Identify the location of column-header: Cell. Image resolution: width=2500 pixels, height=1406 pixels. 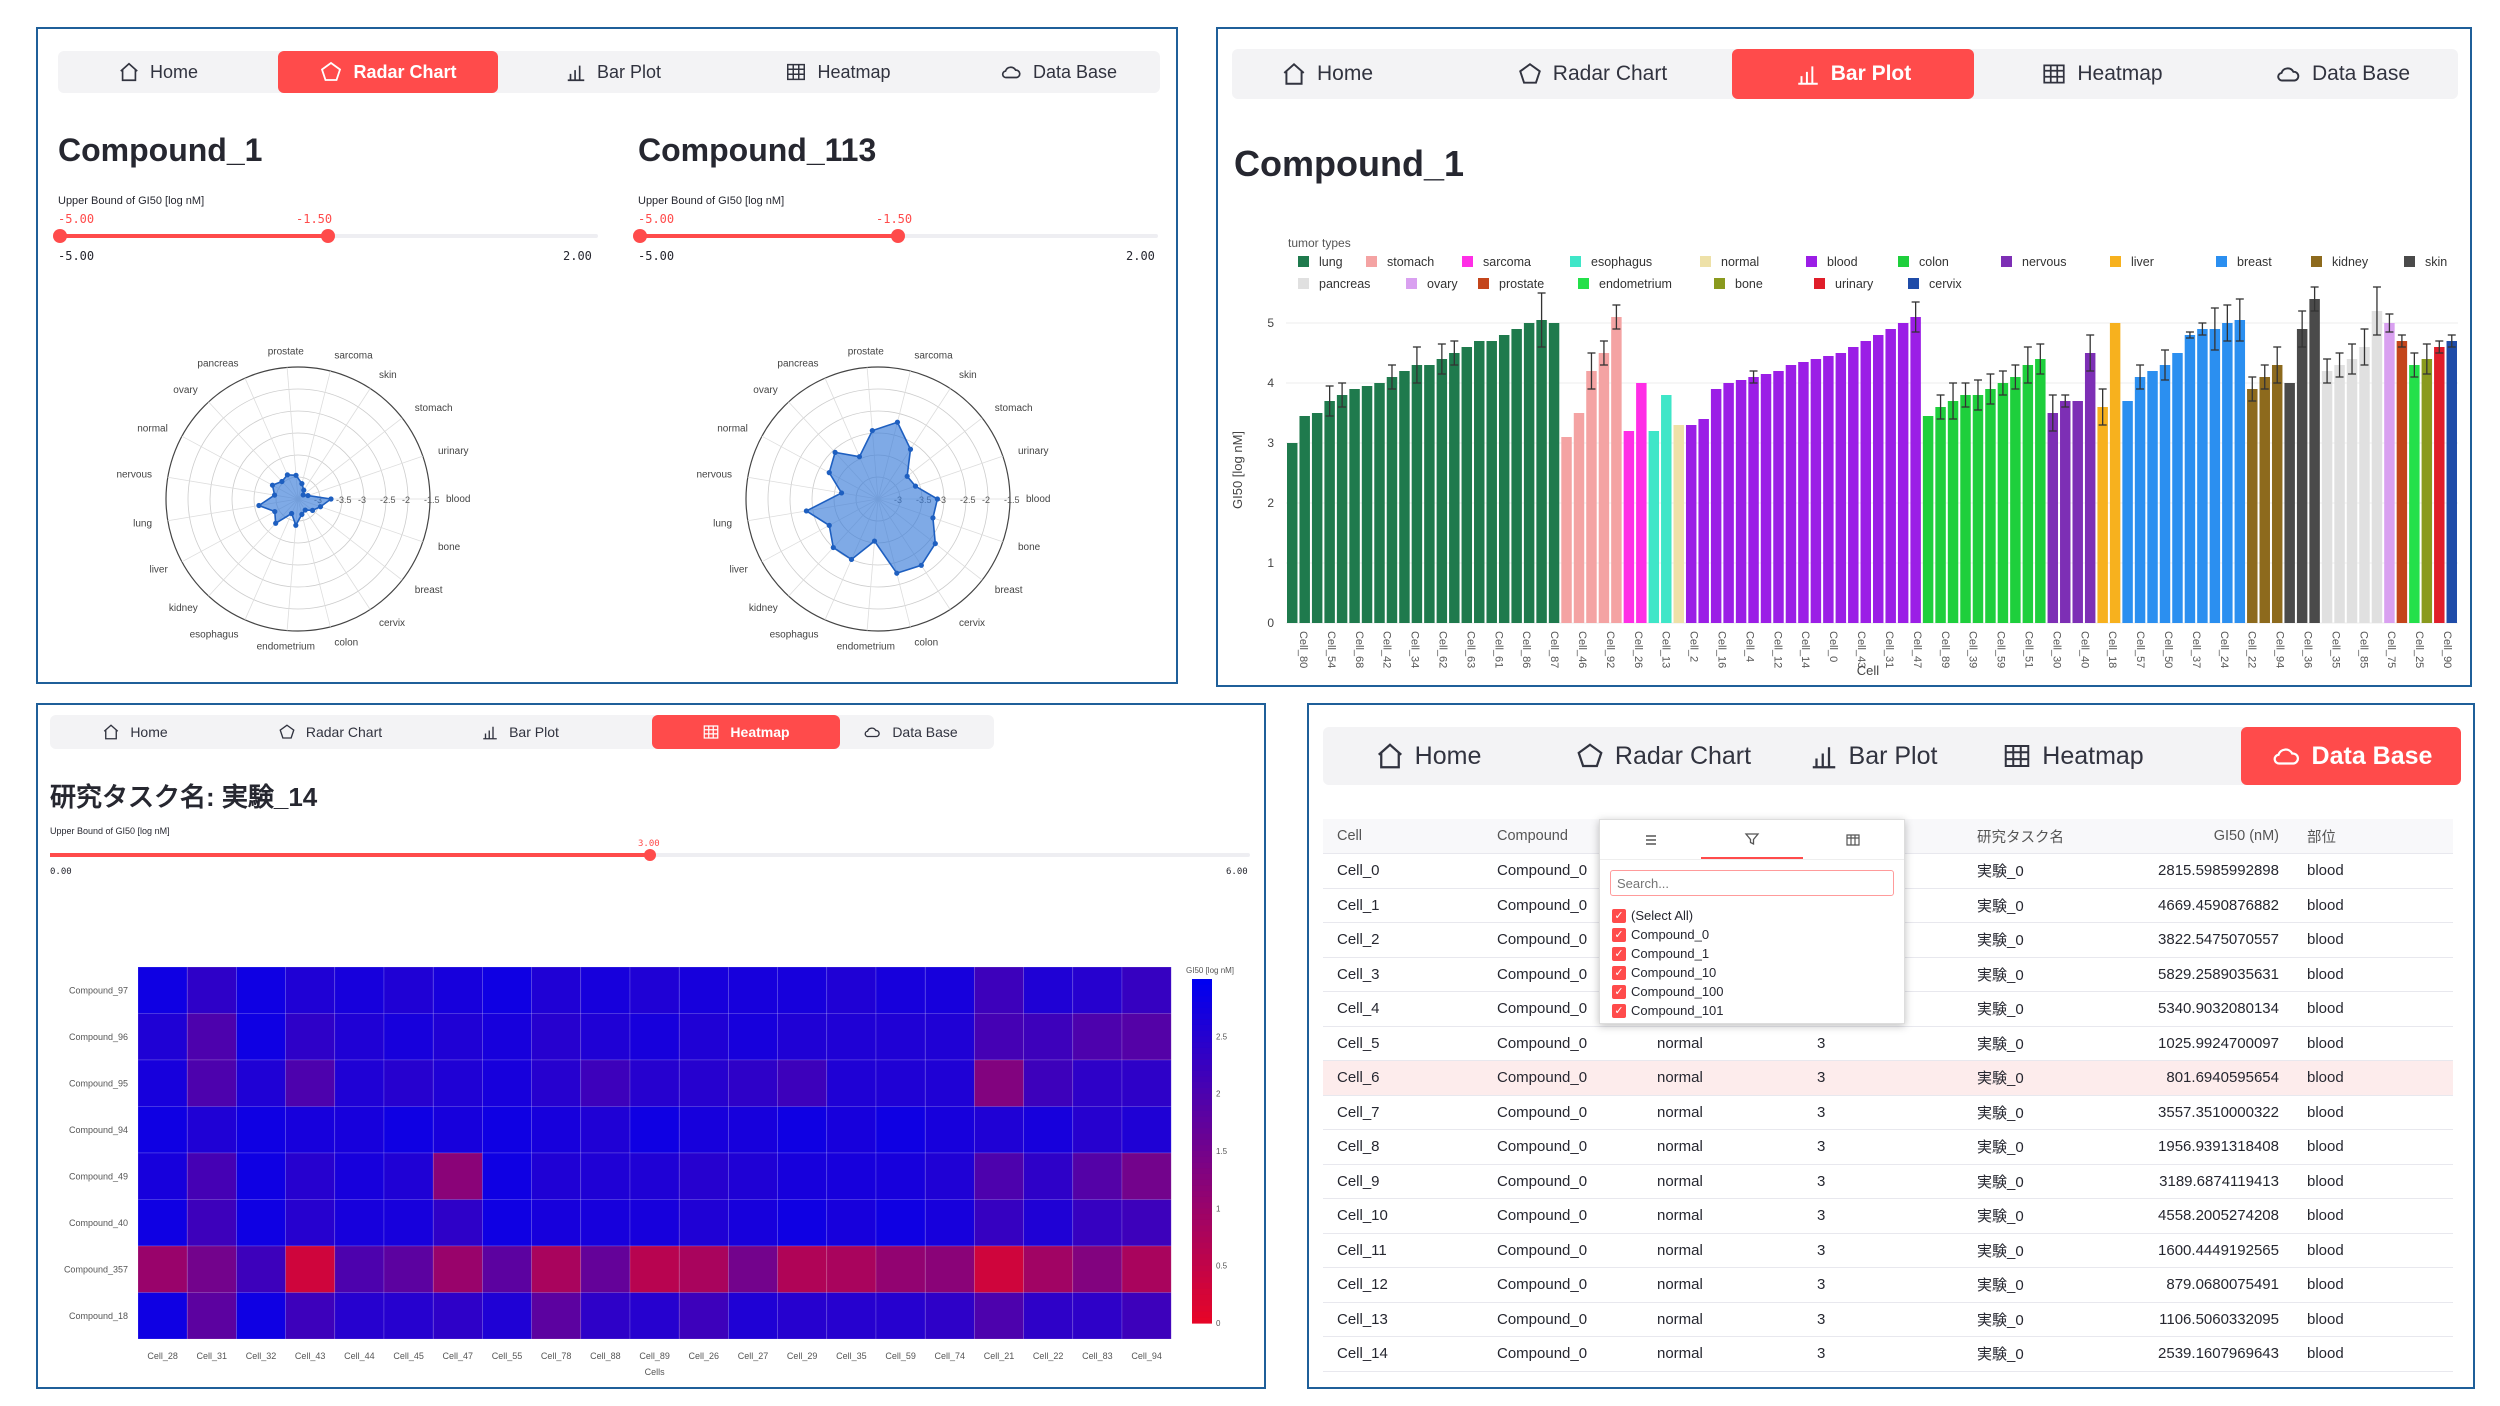
(1403, 836).